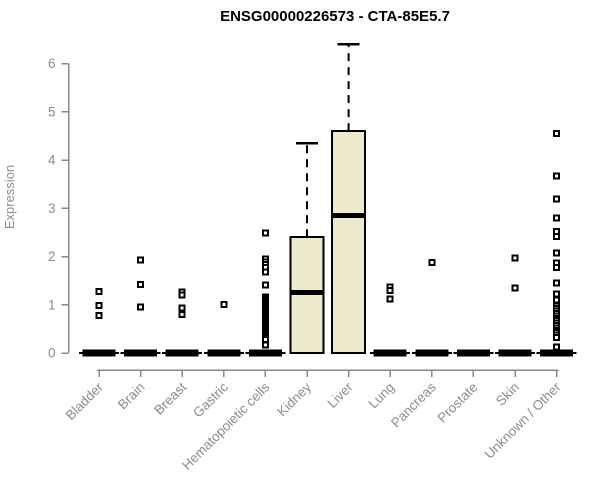  I want to click on category-label: Prostate, so click(457, 403).